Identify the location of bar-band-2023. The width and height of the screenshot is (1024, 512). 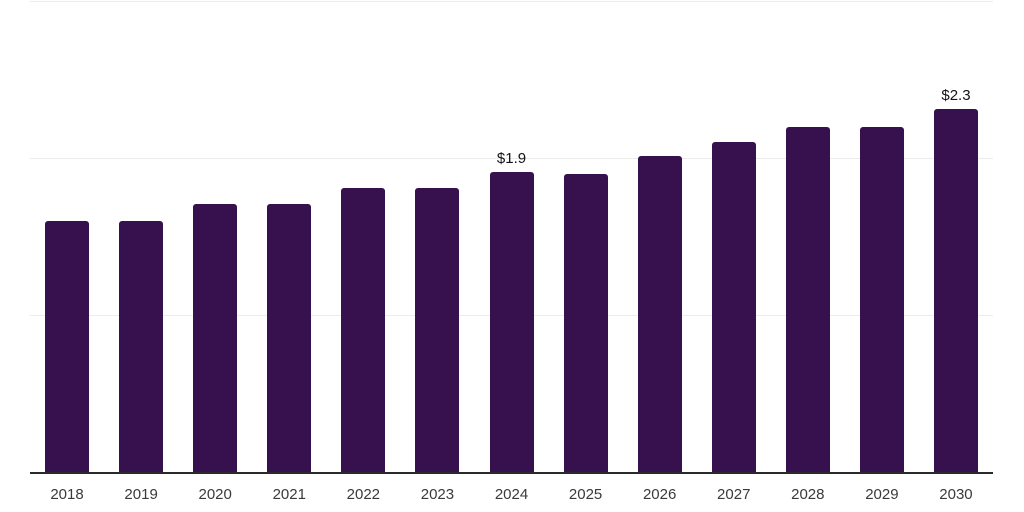
(437, 236).